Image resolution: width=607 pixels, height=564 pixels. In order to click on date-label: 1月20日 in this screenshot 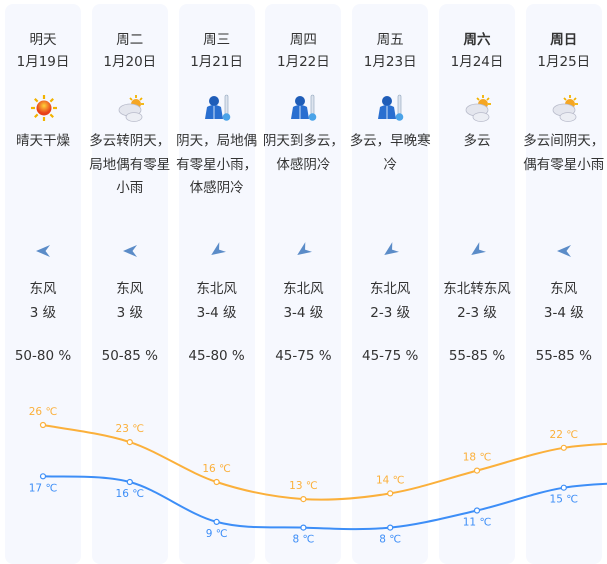, I will do `click(130, 62)`.